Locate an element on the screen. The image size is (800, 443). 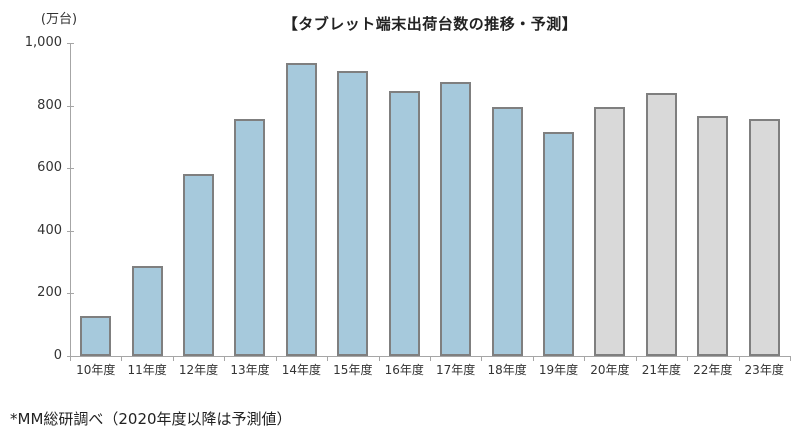
y-axis-line is located at coordinates (70, 200).